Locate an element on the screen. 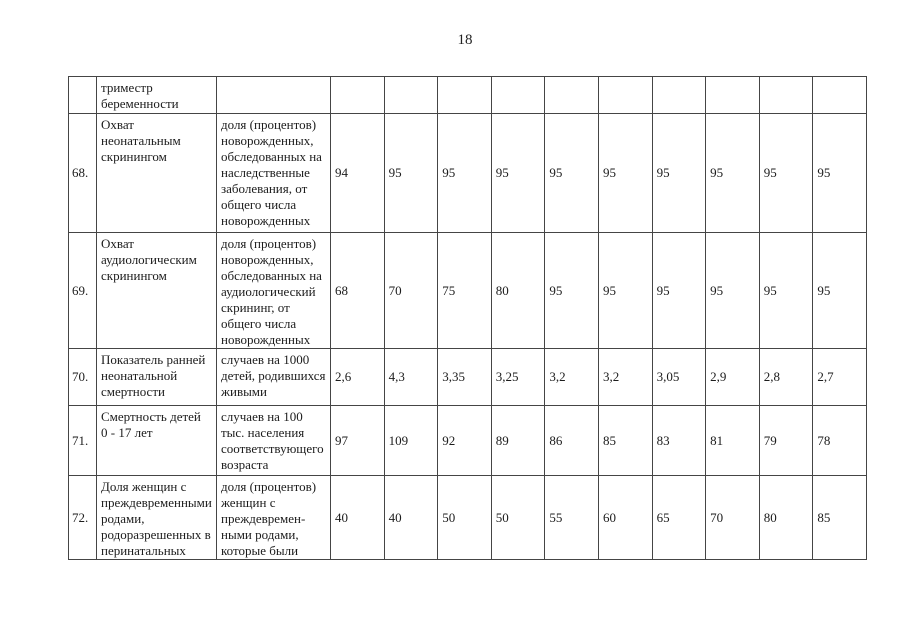 The height and width of the screenshot is (640, 905). value-cell: 81 is located at coordinates (732, 440).